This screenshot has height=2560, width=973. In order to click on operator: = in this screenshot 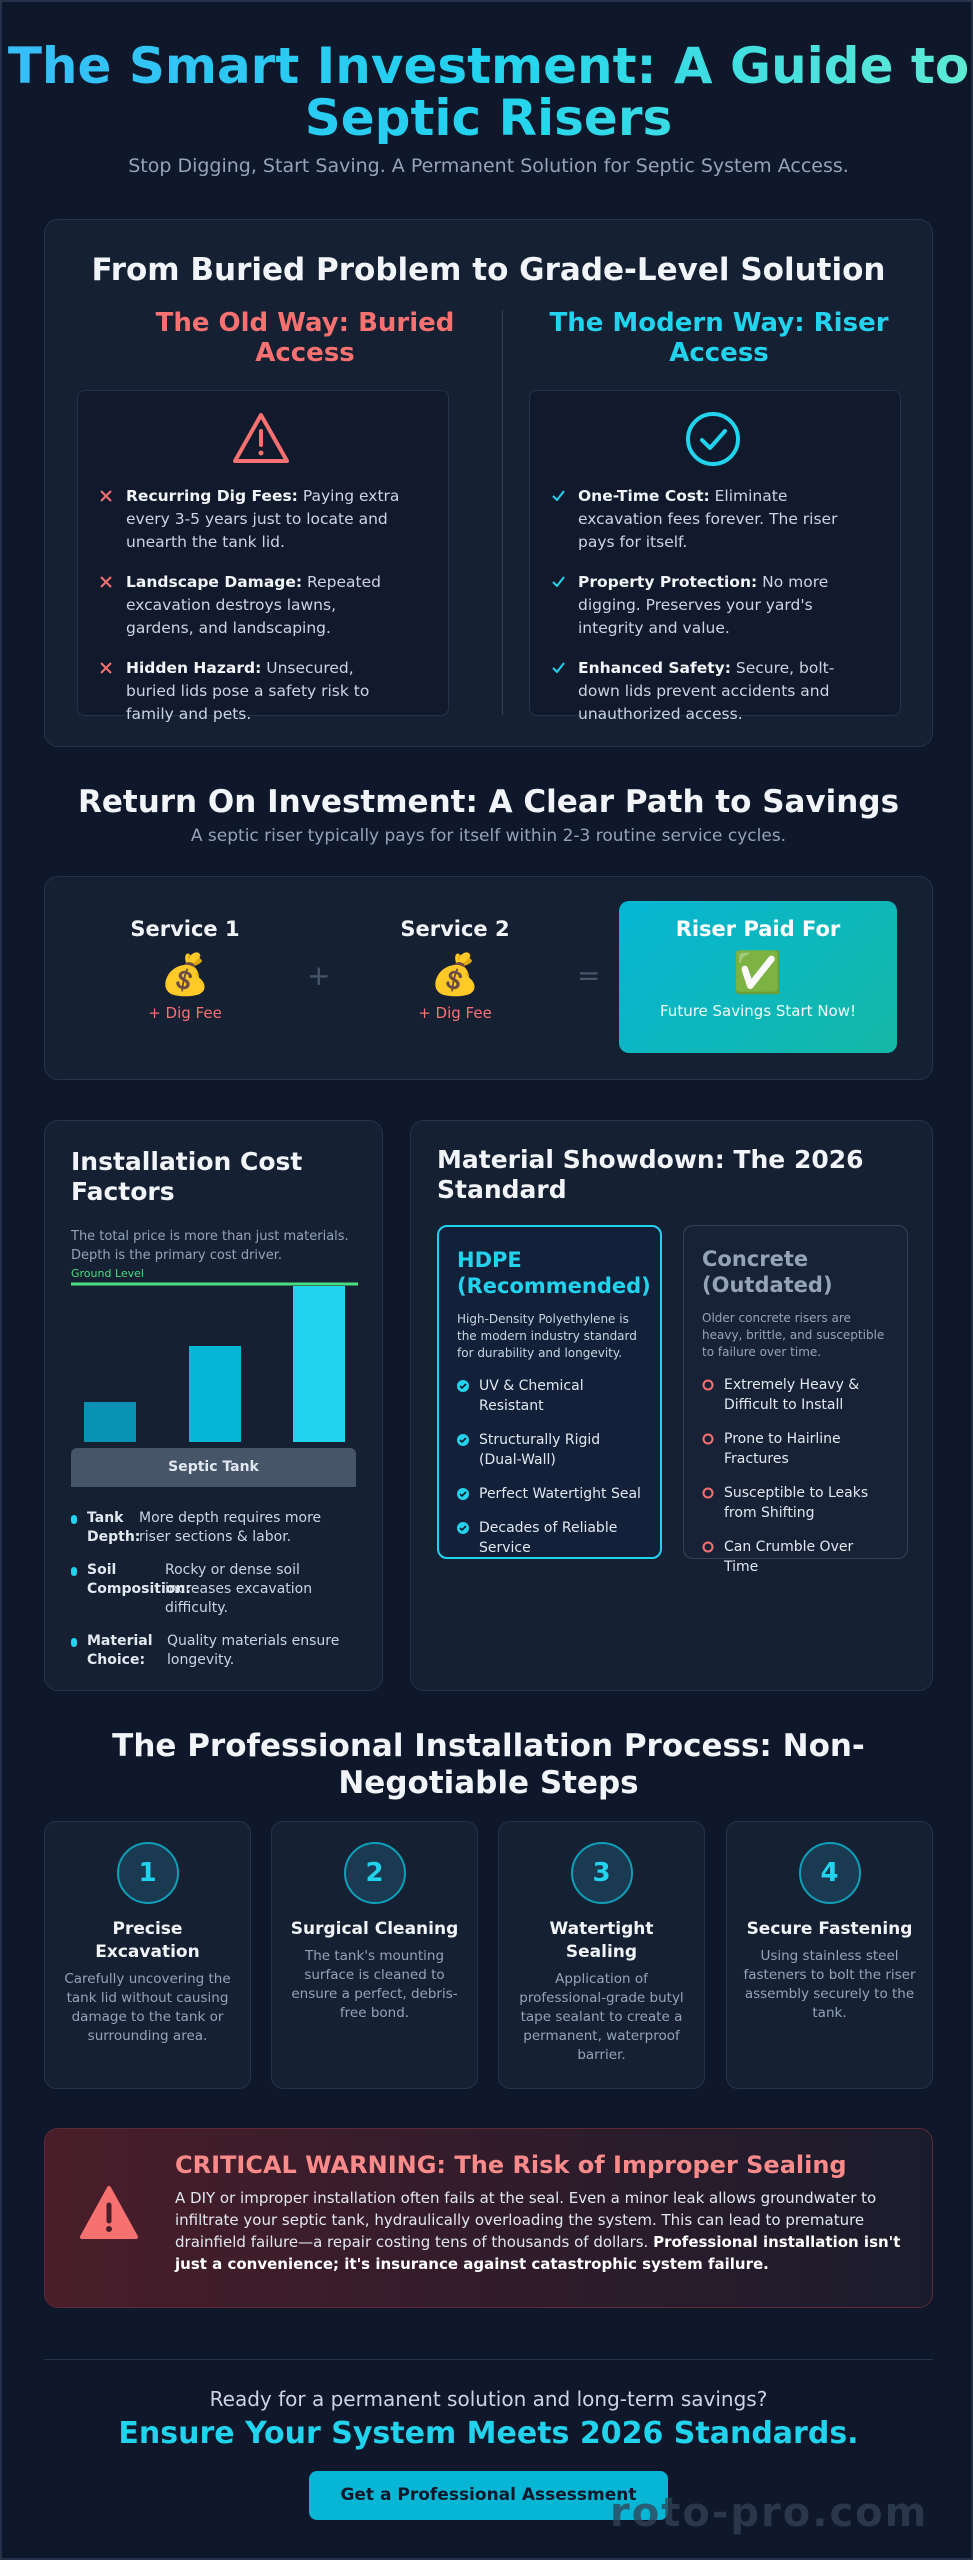, I will do `click(589, 975)`.